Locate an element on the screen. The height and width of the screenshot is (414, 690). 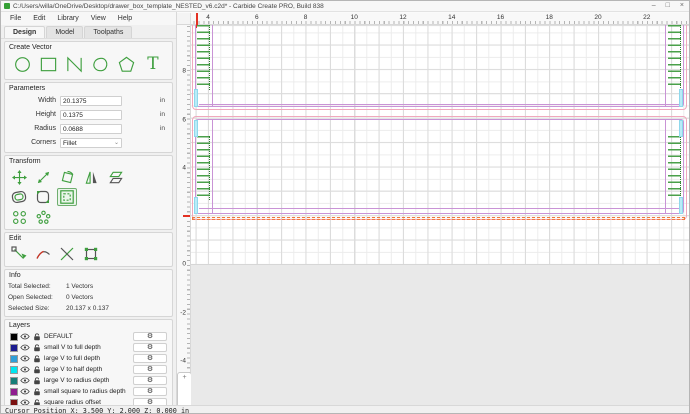
node-edit-tool-button is located at coordinates (19, 254).